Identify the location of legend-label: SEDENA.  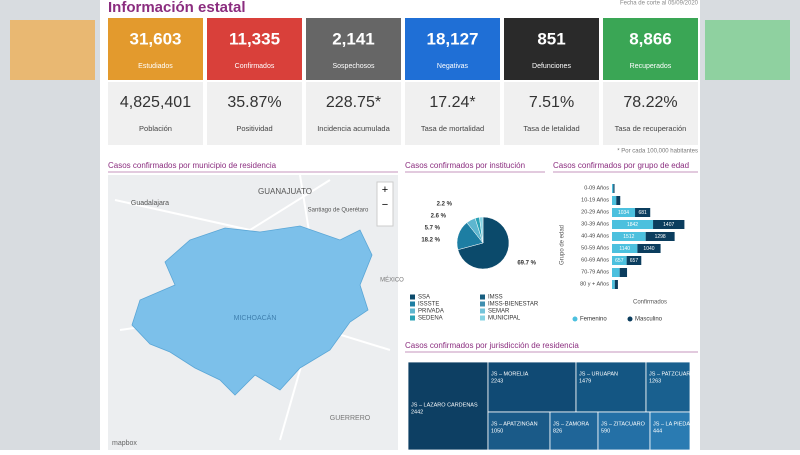
(430, 319).